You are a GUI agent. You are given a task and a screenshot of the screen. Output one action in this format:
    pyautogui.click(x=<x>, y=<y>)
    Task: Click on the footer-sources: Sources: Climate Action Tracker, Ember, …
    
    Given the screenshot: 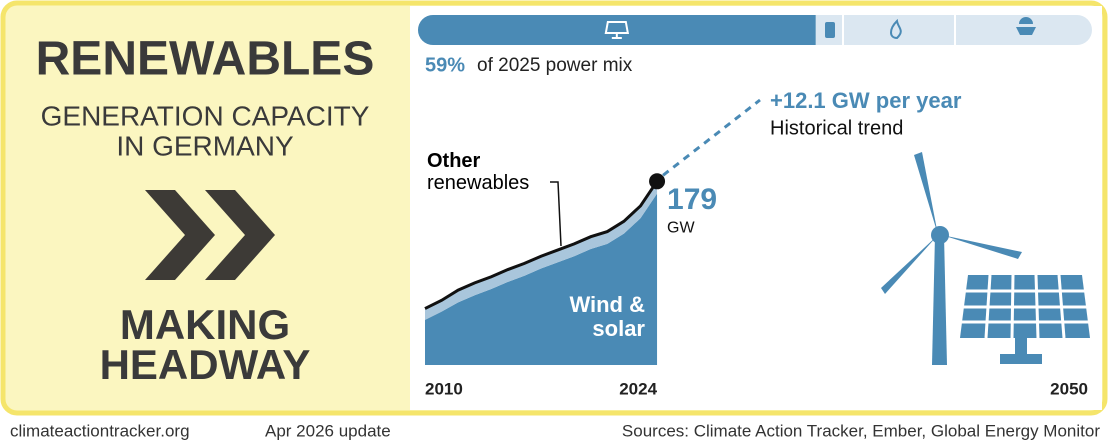 What is the action you would take?
    pyautogui.click(x=861, y=430)
    